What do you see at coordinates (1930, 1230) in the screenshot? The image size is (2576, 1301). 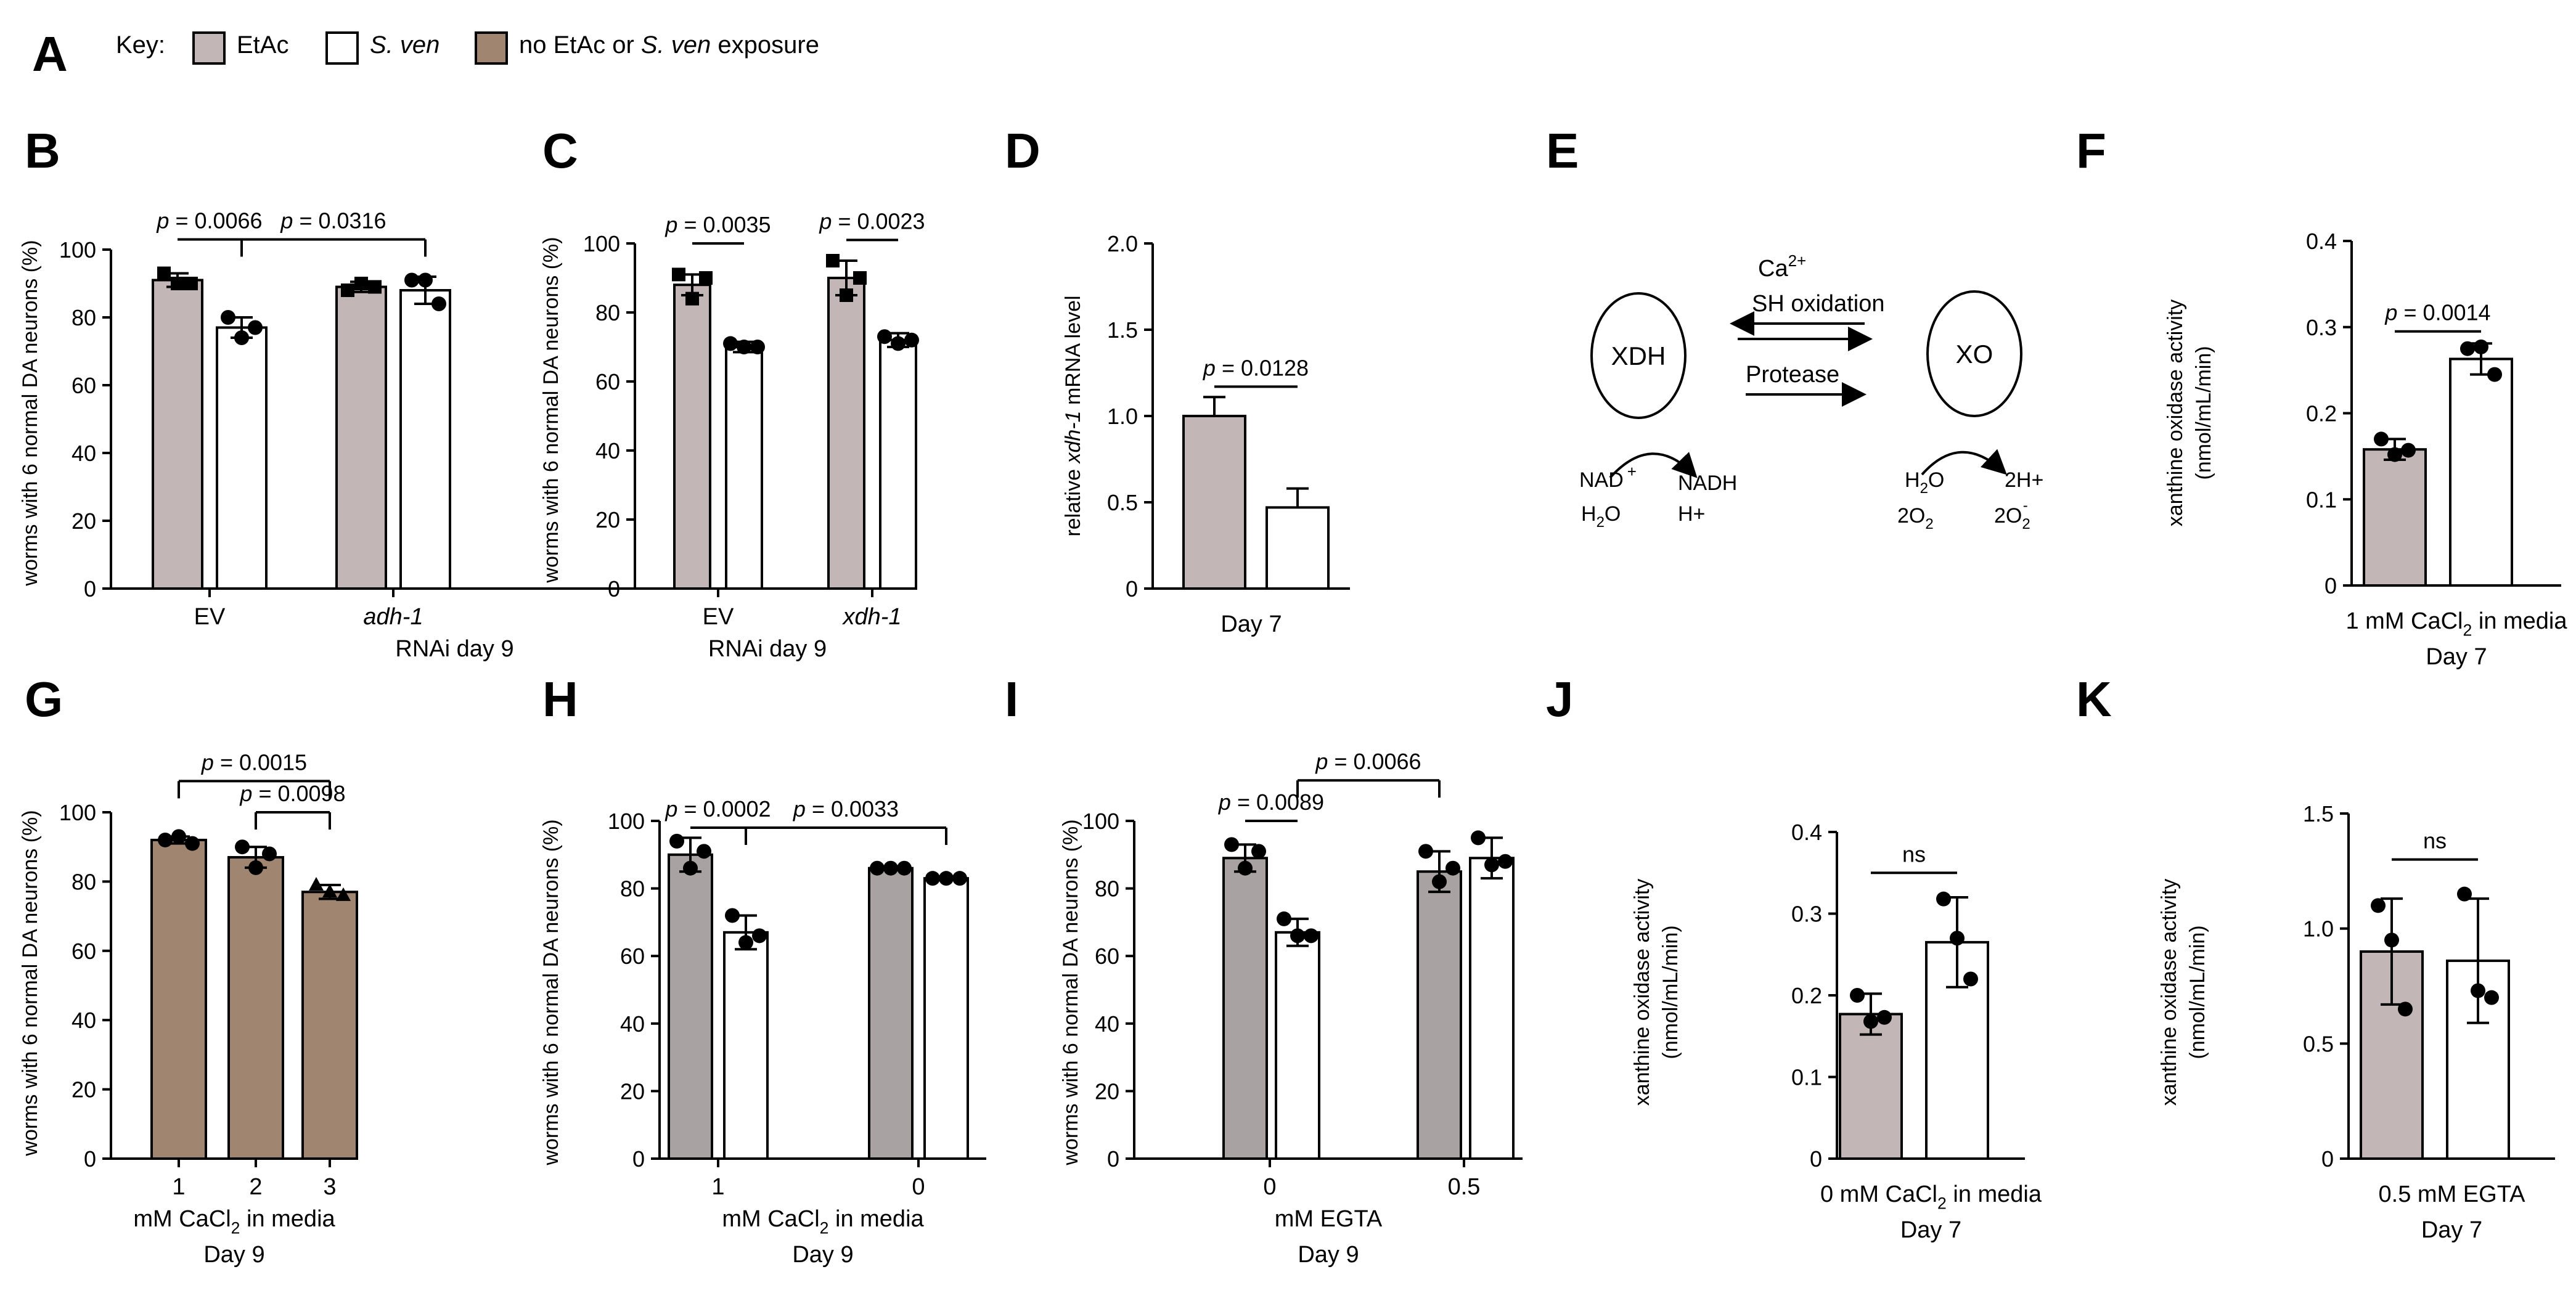 I see `x-axis-label: Day 7` at bounding box center [1930, 1230].